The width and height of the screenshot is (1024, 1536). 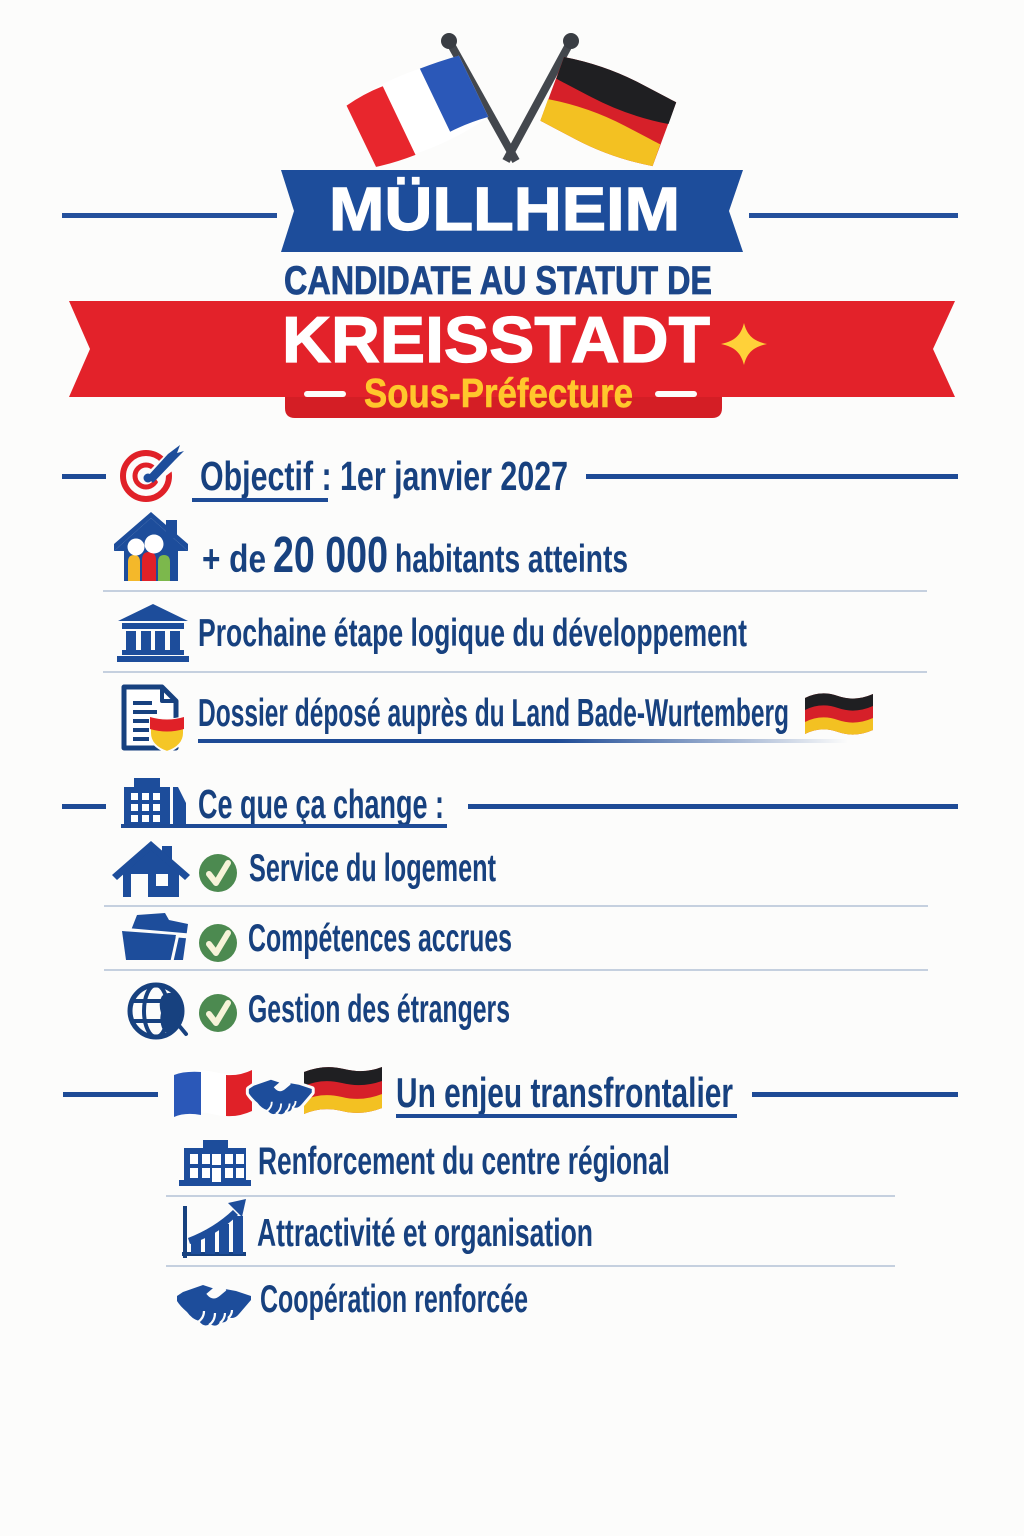 I want to click on svg-text:Renforcement du centre régiona: Renforcement du centre régional, so click(x=464, y=1161).